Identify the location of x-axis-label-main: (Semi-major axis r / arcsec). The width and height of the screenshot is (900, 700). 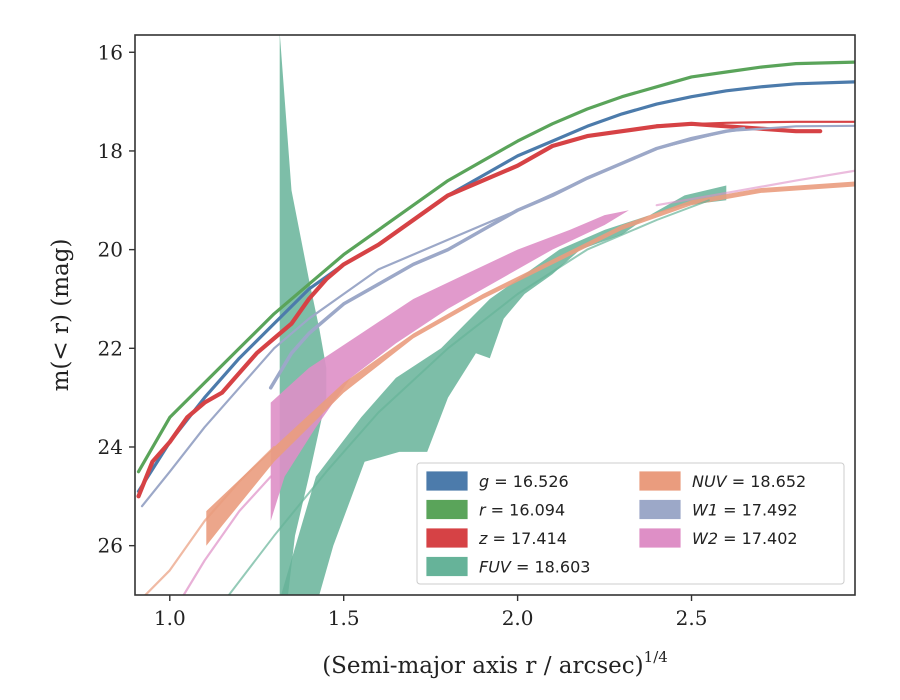
(482, 666).